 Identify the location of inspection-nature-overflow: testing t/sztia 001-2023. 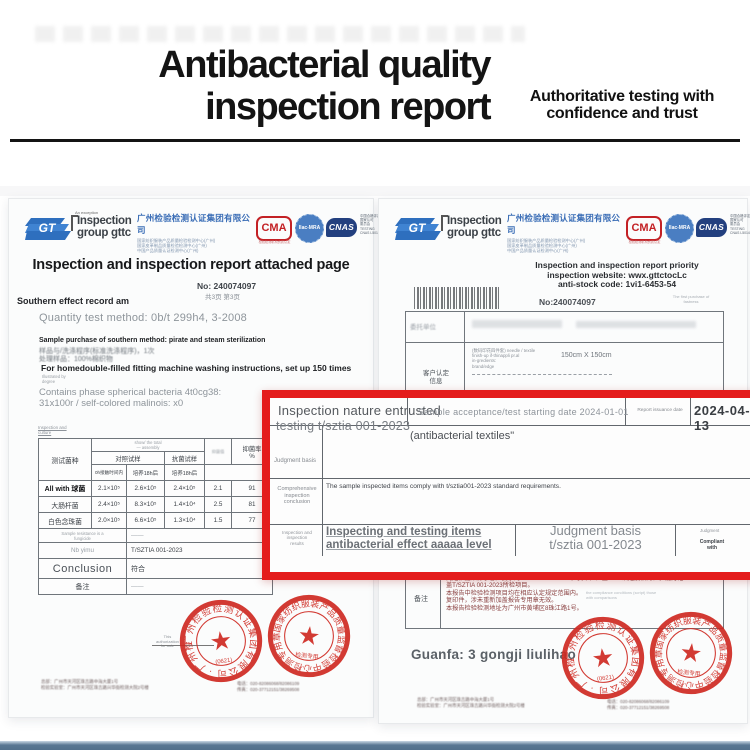
(343, 426).